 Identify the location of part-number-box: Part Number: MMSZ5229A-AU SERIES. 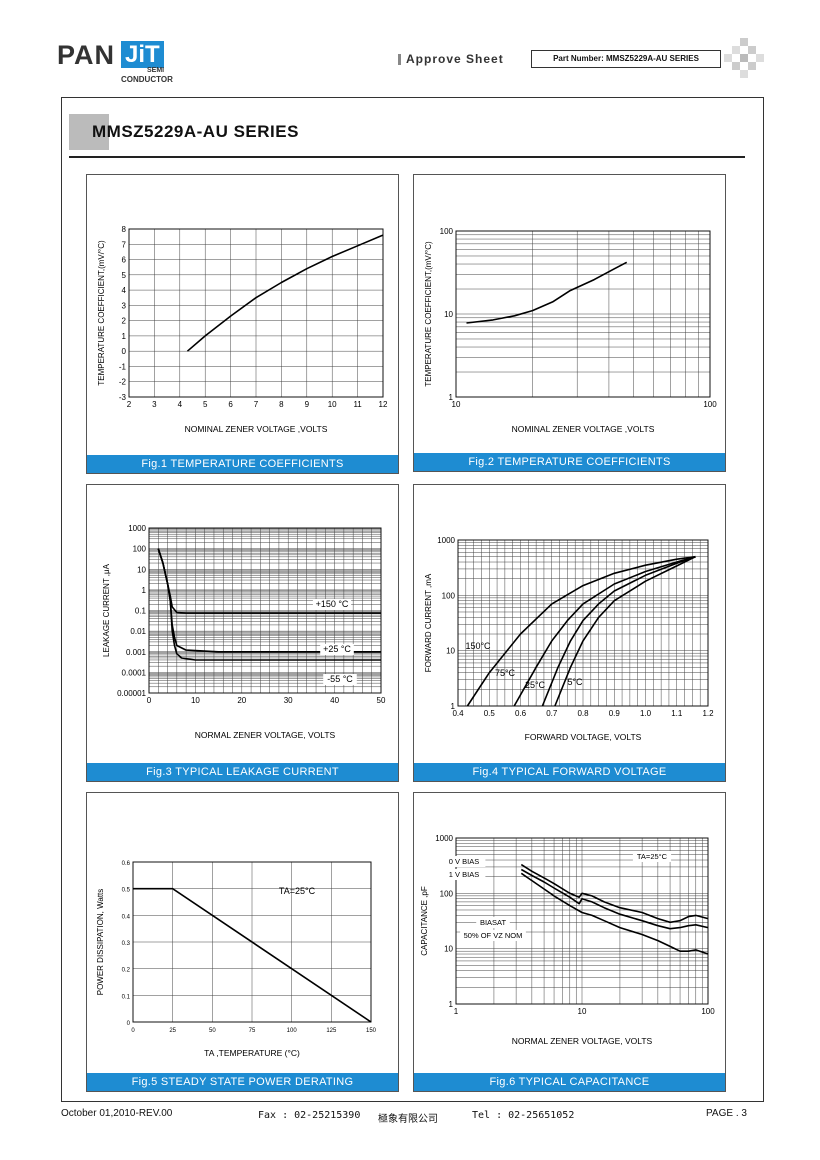
(626, 59).